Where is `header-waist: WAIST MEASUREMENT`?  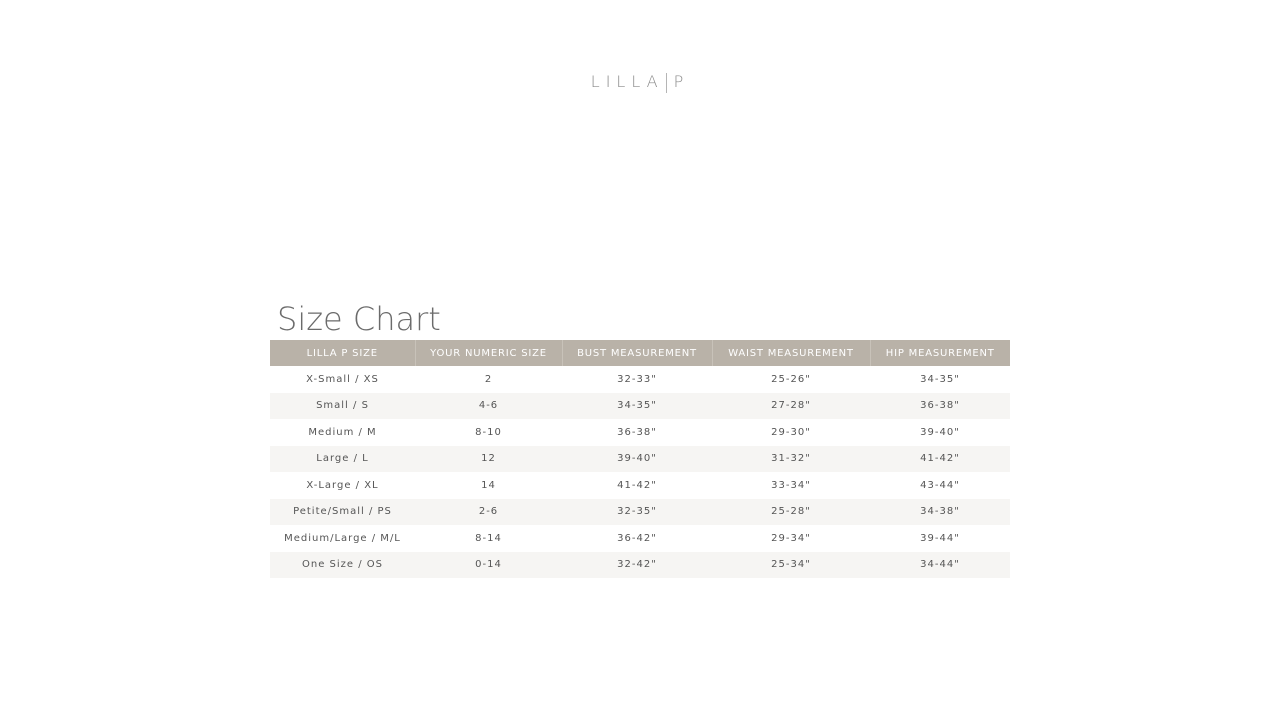
header-waist: WAIST MEASUREMENT is located at coordinates (791, 353).